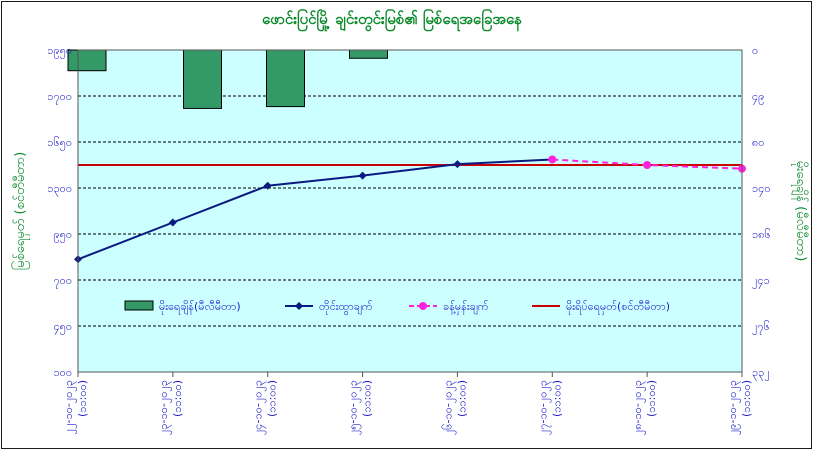 Image resolution: width=815 pixels, height=452 pixels. I want to click on y-tick-left: ၉၅၀, so click(62, 235).